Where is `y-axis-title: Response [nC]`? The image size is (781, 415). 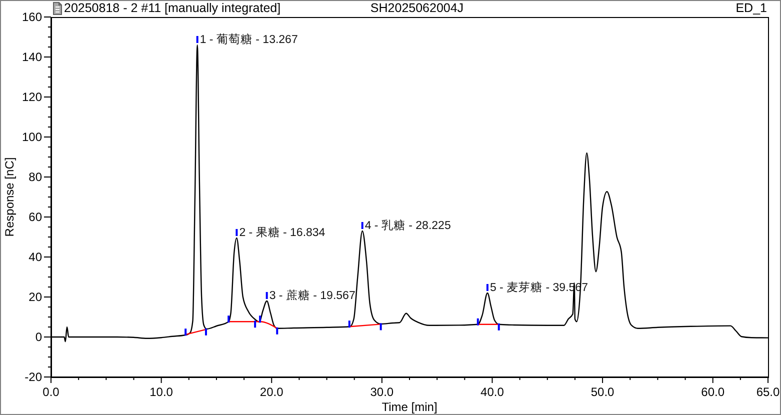
y-axis-title: Response [nC] is located at coordinates (9, 197).